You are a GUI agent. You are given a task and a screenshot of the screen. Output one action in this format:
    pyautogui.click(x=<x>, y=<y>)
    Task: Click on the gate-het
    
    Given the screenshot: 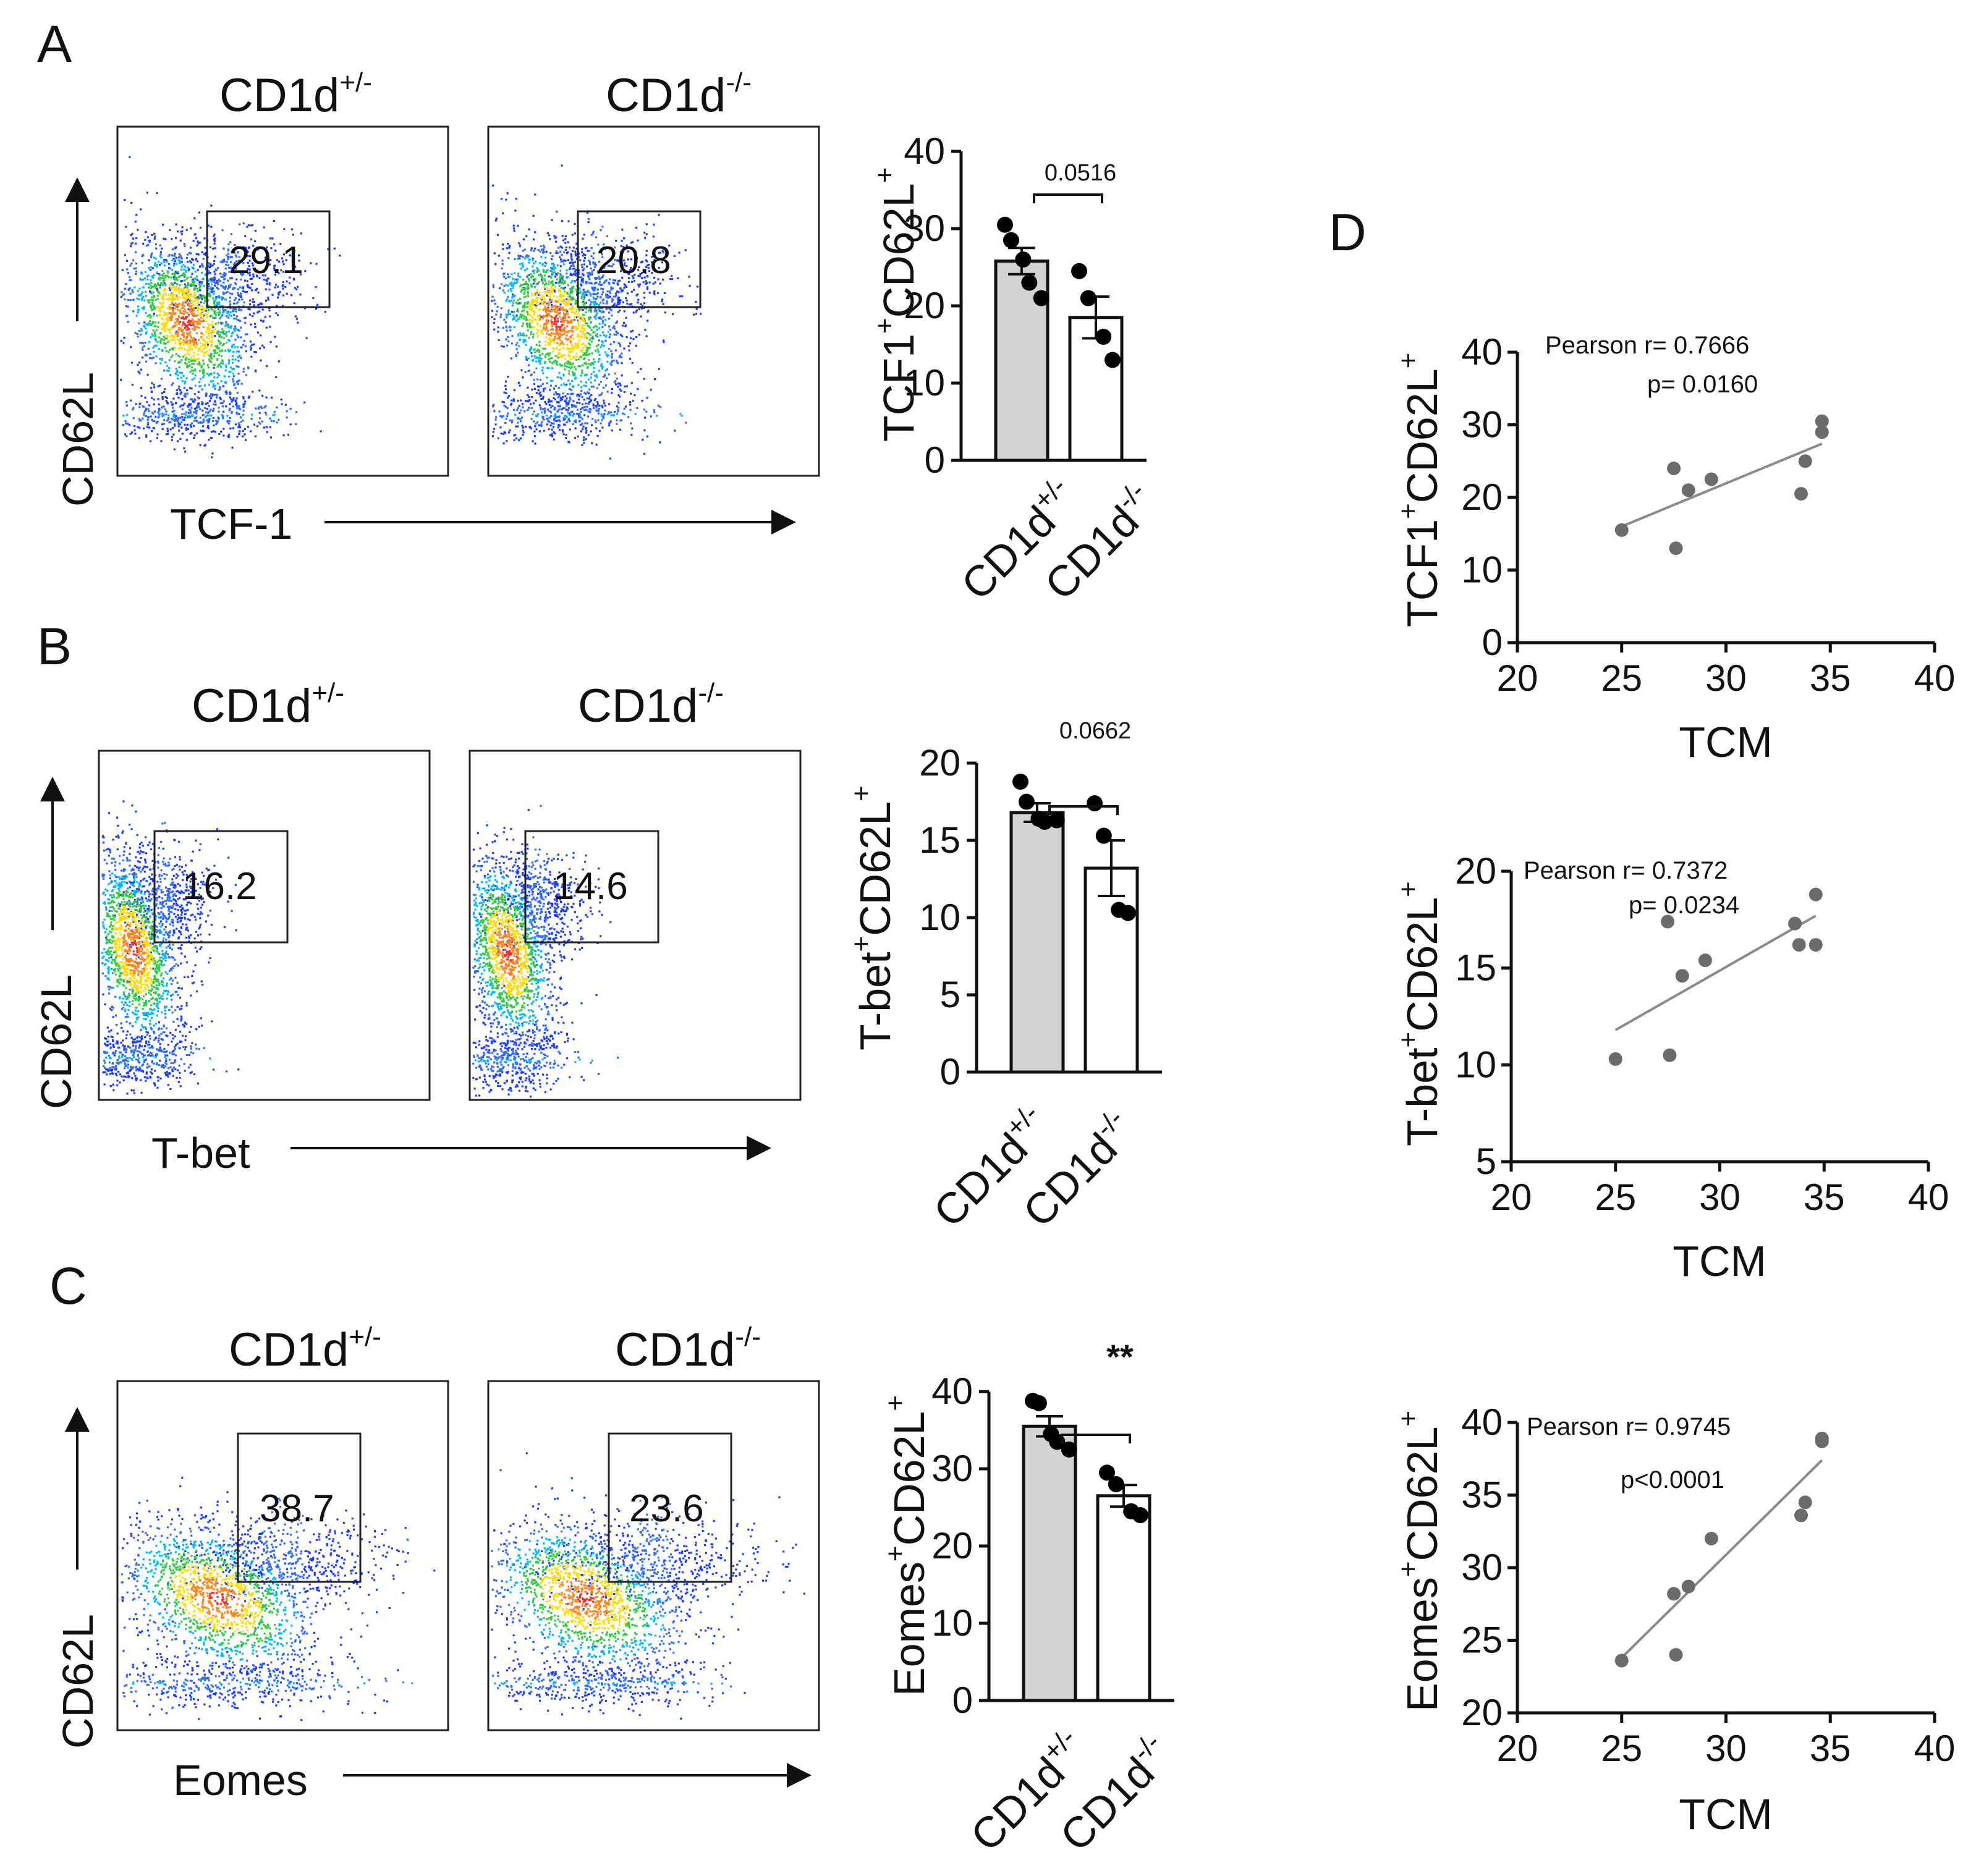 What is the action you would take?
    pyautogui.click(x=268, y=259)
    